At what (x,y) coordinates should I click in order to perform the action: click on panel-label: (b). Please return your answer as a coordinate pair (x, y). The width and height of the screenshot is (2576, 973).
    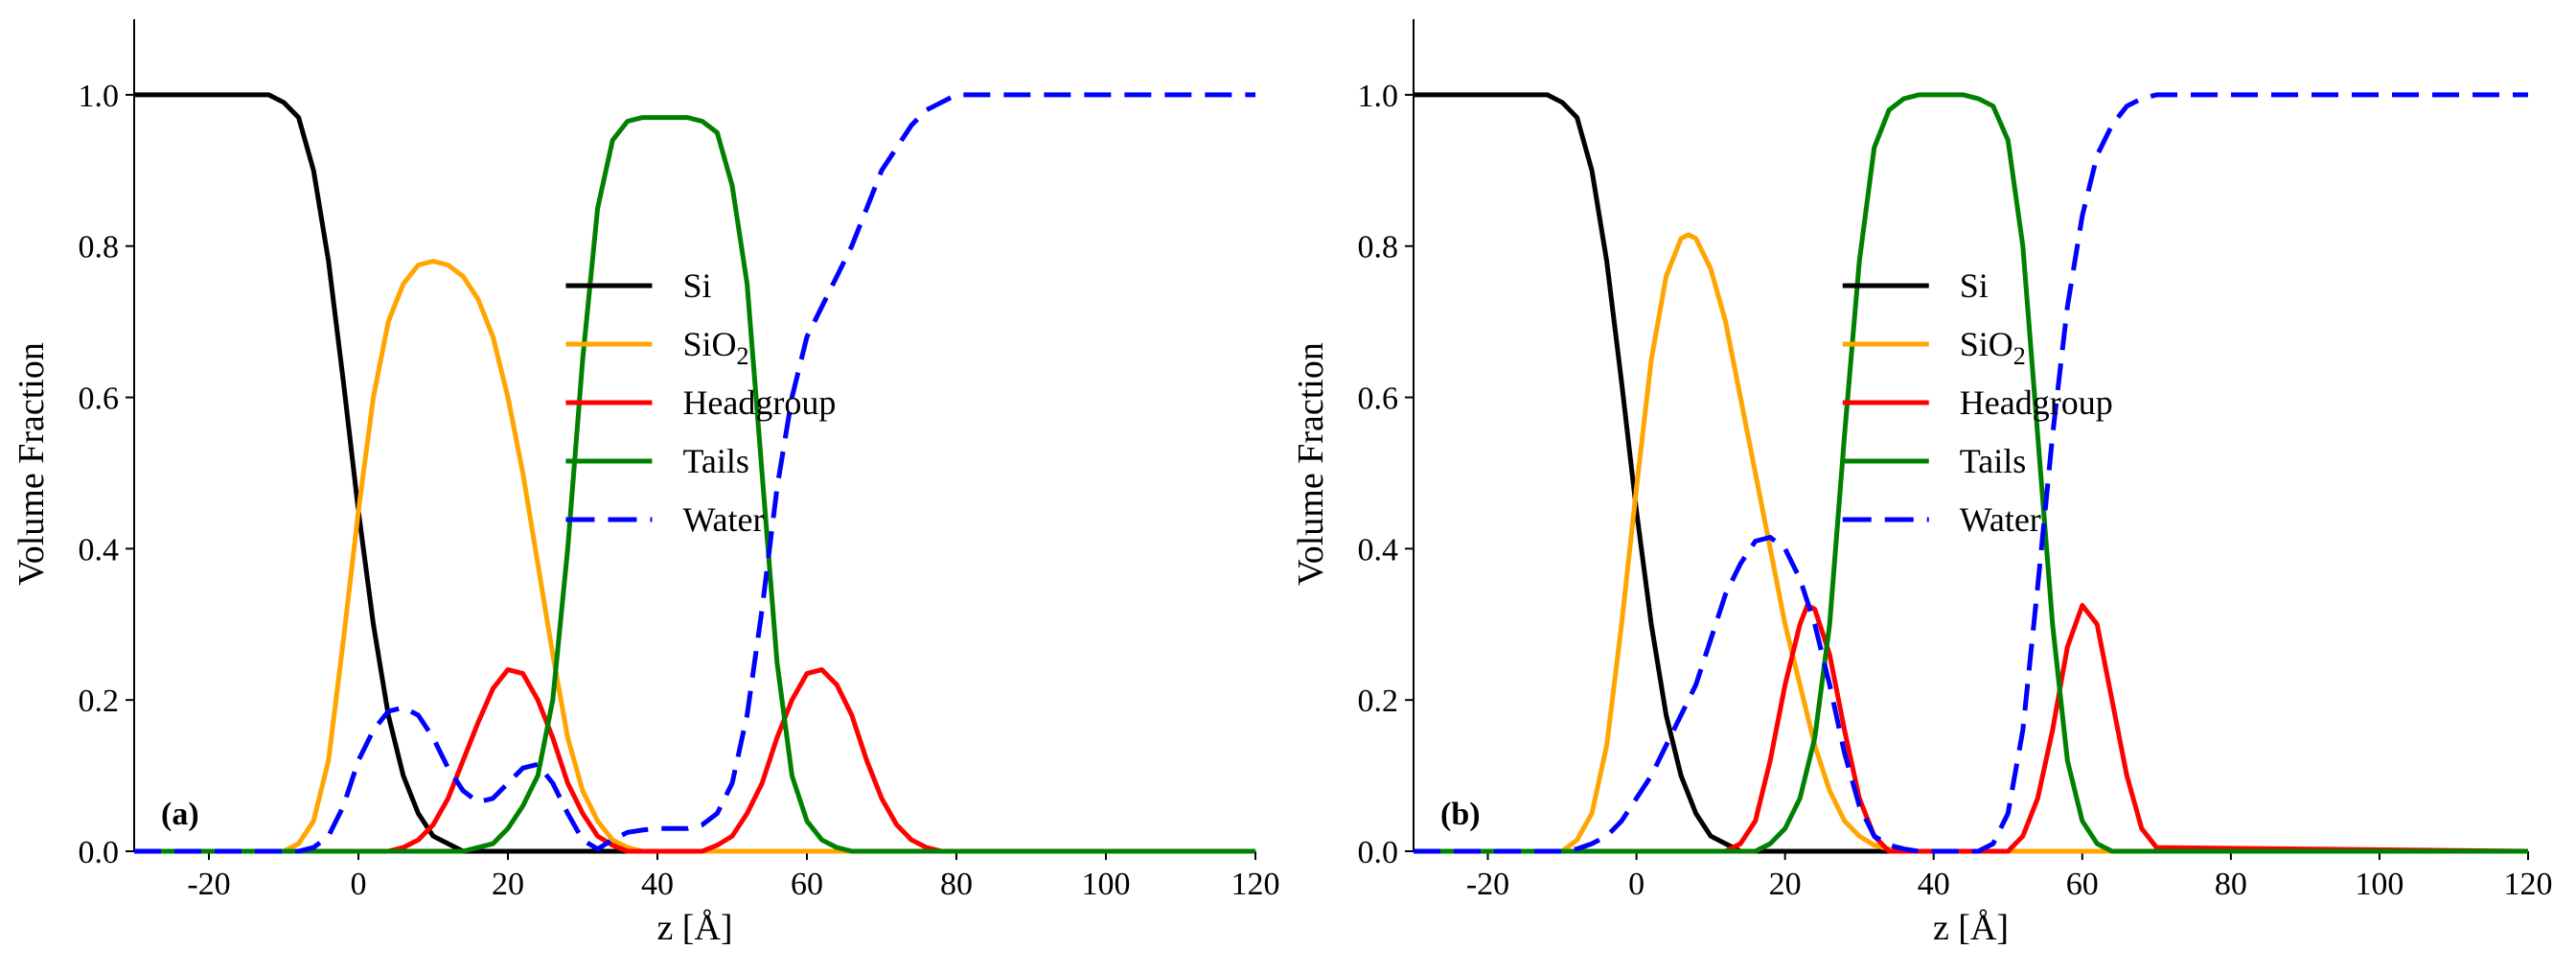
    Looking at the image, I should click on (1460, 814).